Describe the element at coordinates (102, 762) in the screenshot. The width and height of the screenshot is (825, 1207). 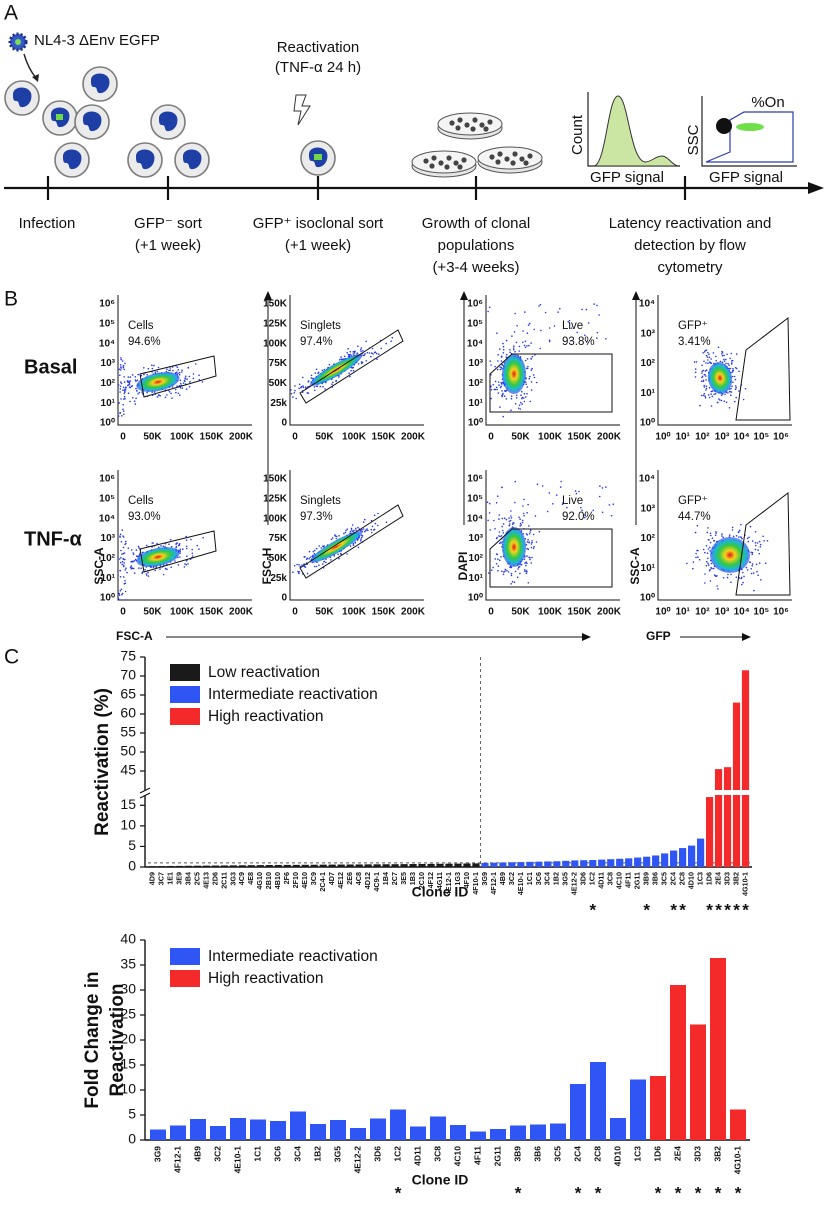
I see `y-axis-label: Reactivation (%)` at that location.